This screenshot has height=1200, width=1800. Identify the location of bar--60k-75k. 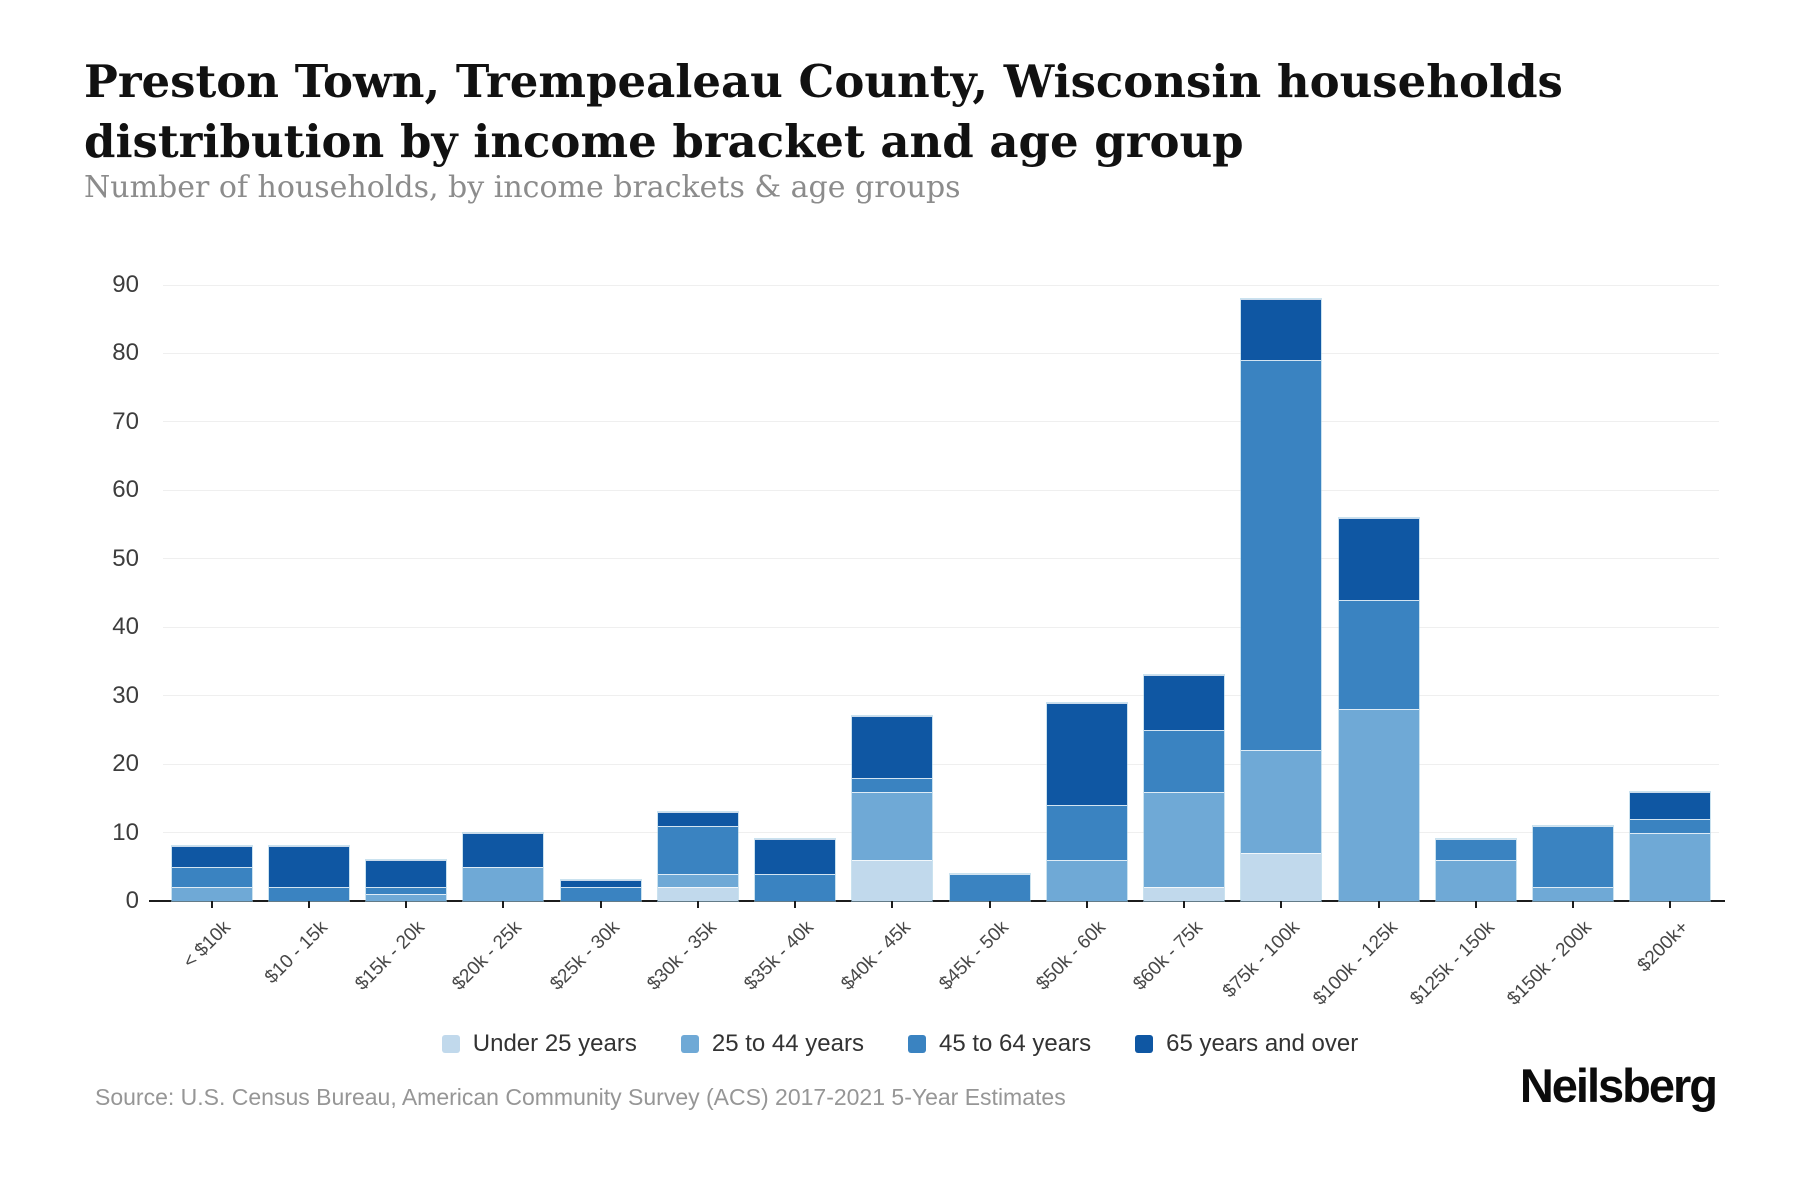
(1184, 788).